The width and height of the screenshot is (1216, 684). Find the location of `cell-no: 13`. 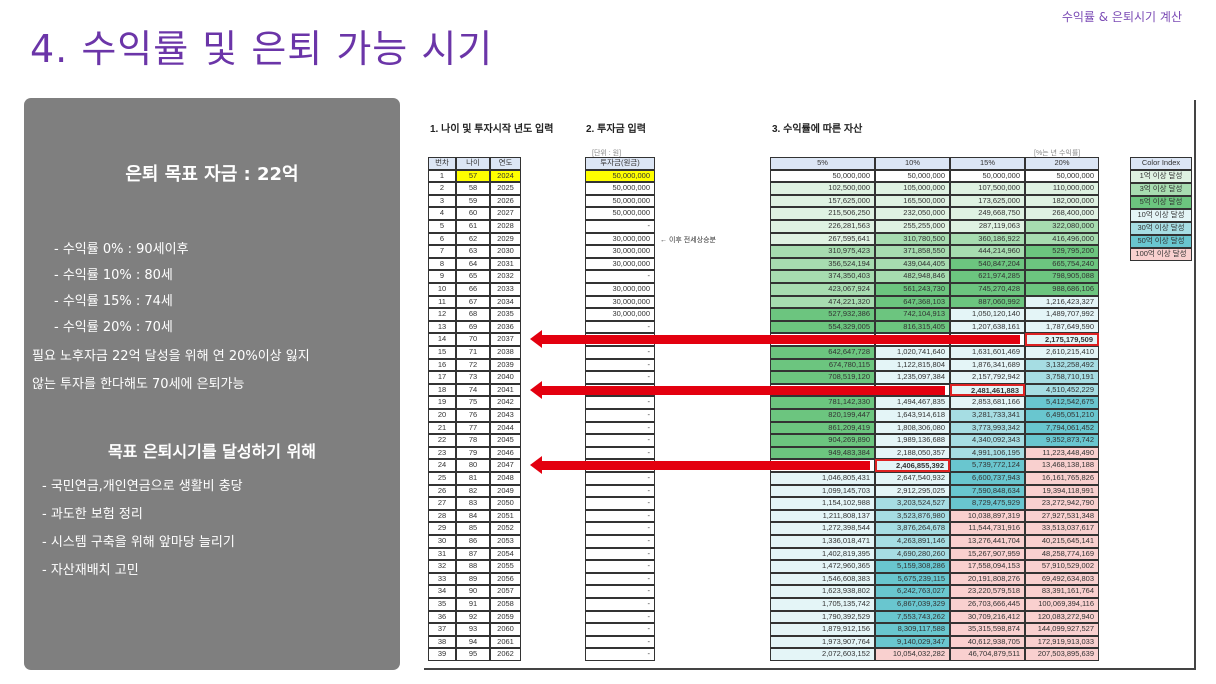

cell-no: 13 is located at coordinates (442, 327).